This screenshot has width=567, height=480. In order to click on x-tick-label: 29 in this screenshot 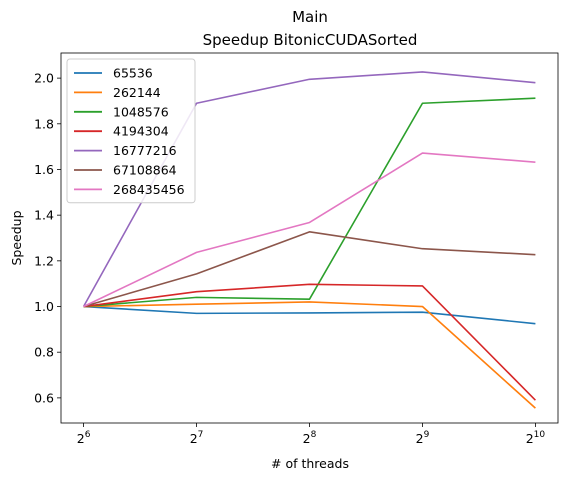, I will do `click(423, 438)`.